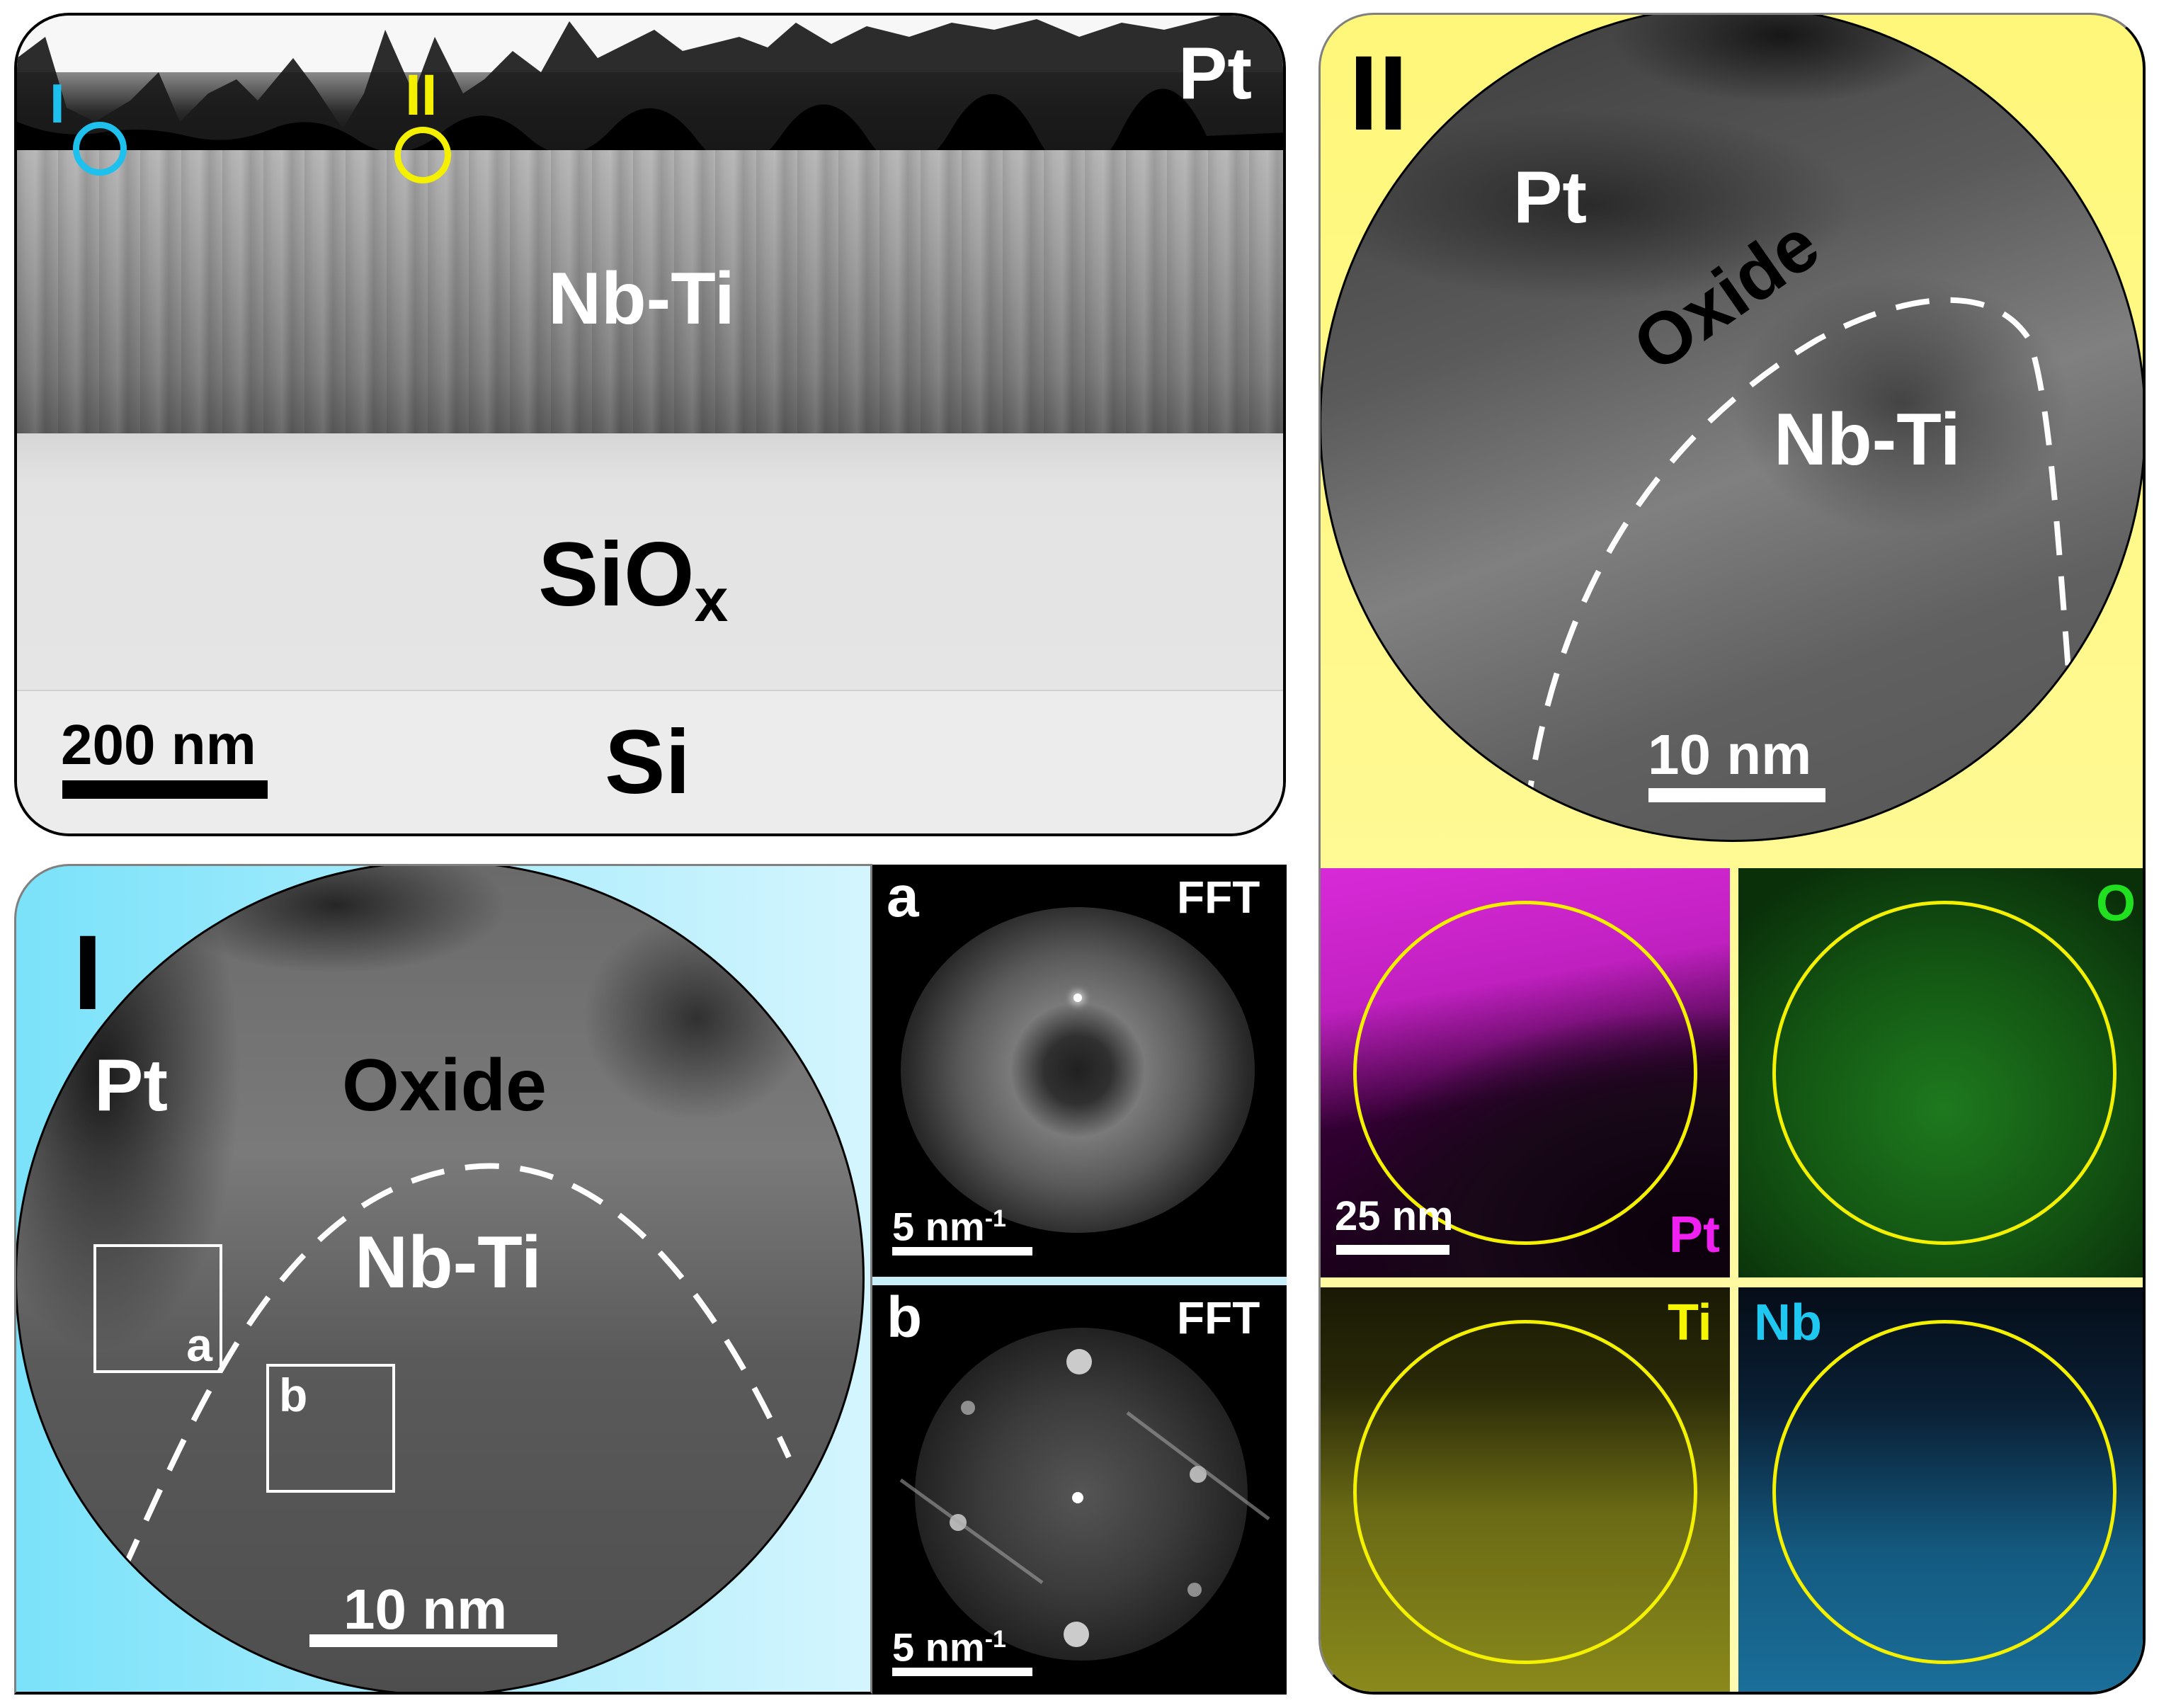  I want to click on eds-scale-bar-label: 25 nm, so click(1394, 1216).